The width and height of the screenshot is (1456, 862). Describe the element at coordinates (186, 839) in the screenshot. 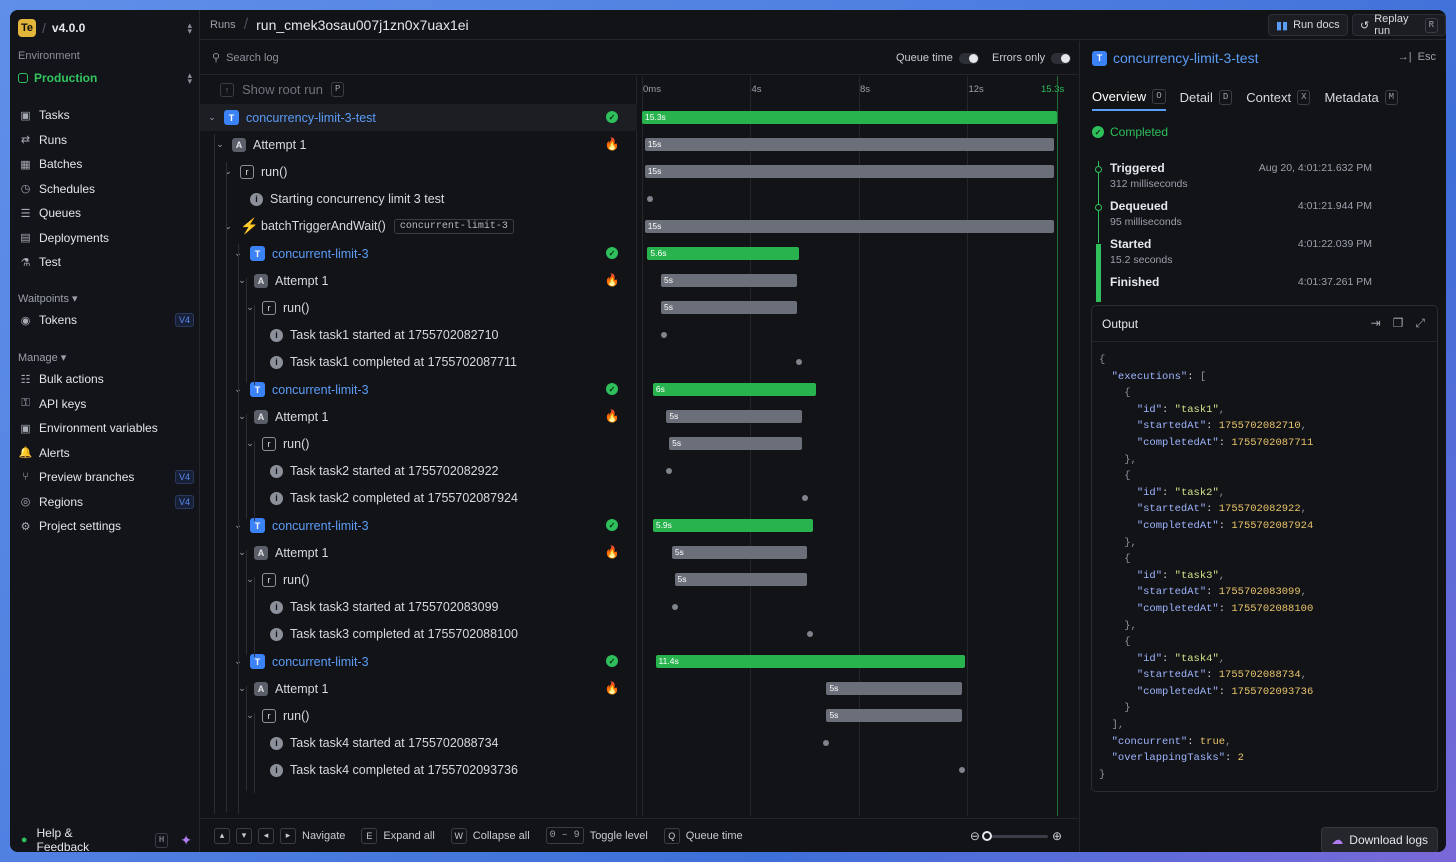

I see `ai-sparkle-icon: ✦` at that location.